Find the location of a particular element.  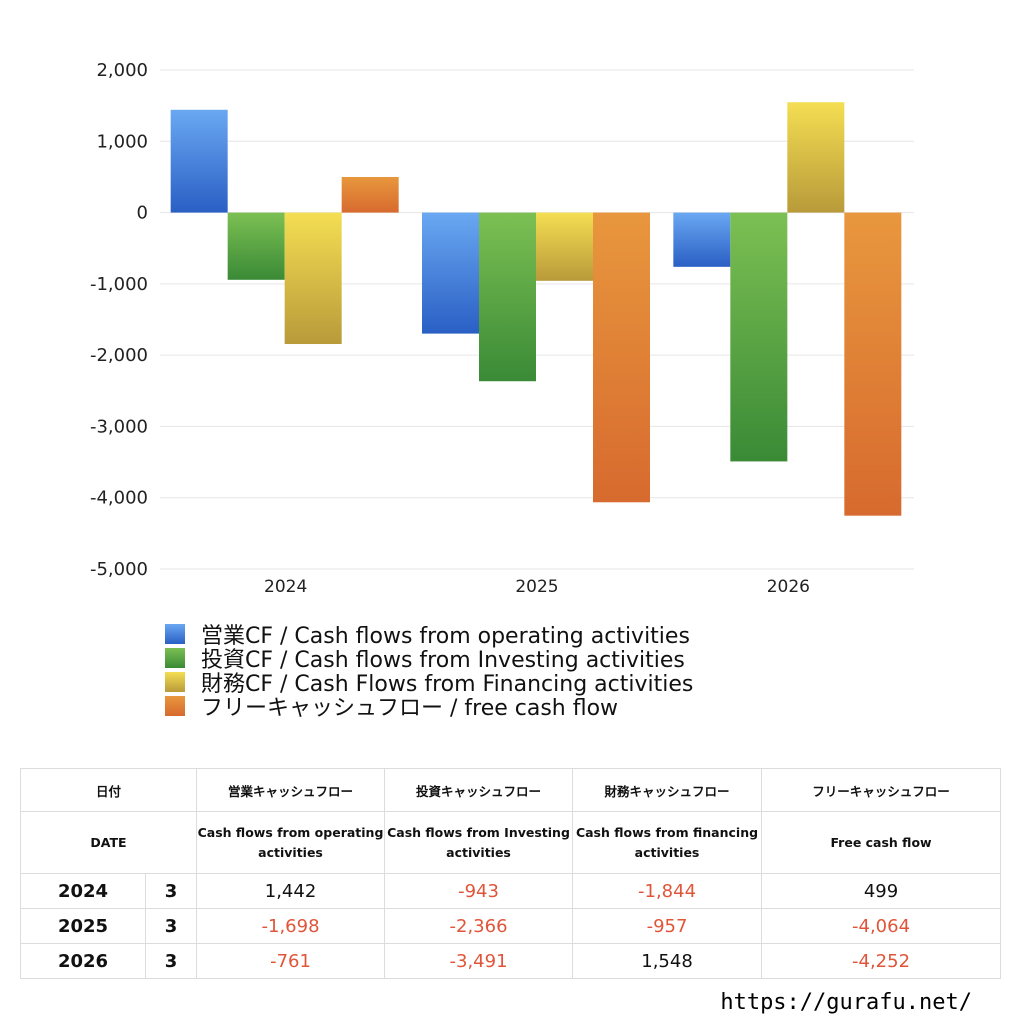

header-financing-en: Cash flows from financing activities is located at coordinates (667, 842).